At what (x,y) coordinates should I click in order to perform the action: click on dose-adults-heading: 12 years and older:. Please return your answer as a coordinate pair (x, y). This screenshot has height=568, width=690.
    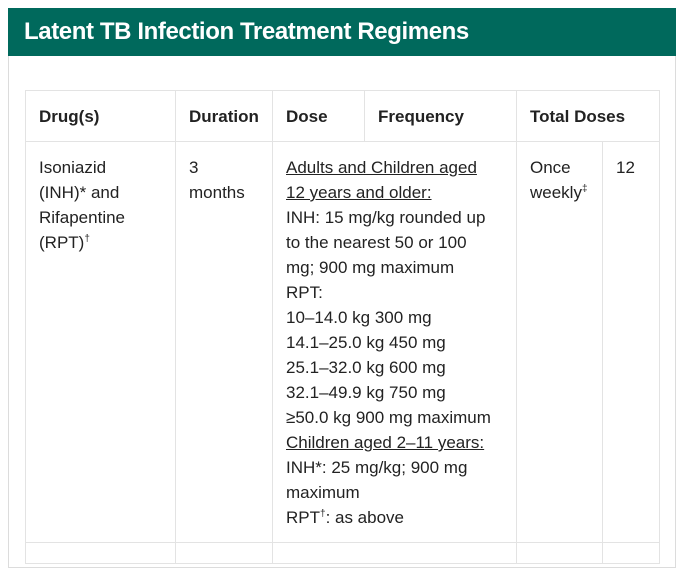
    Looking at the image, I should click on (359, 192).